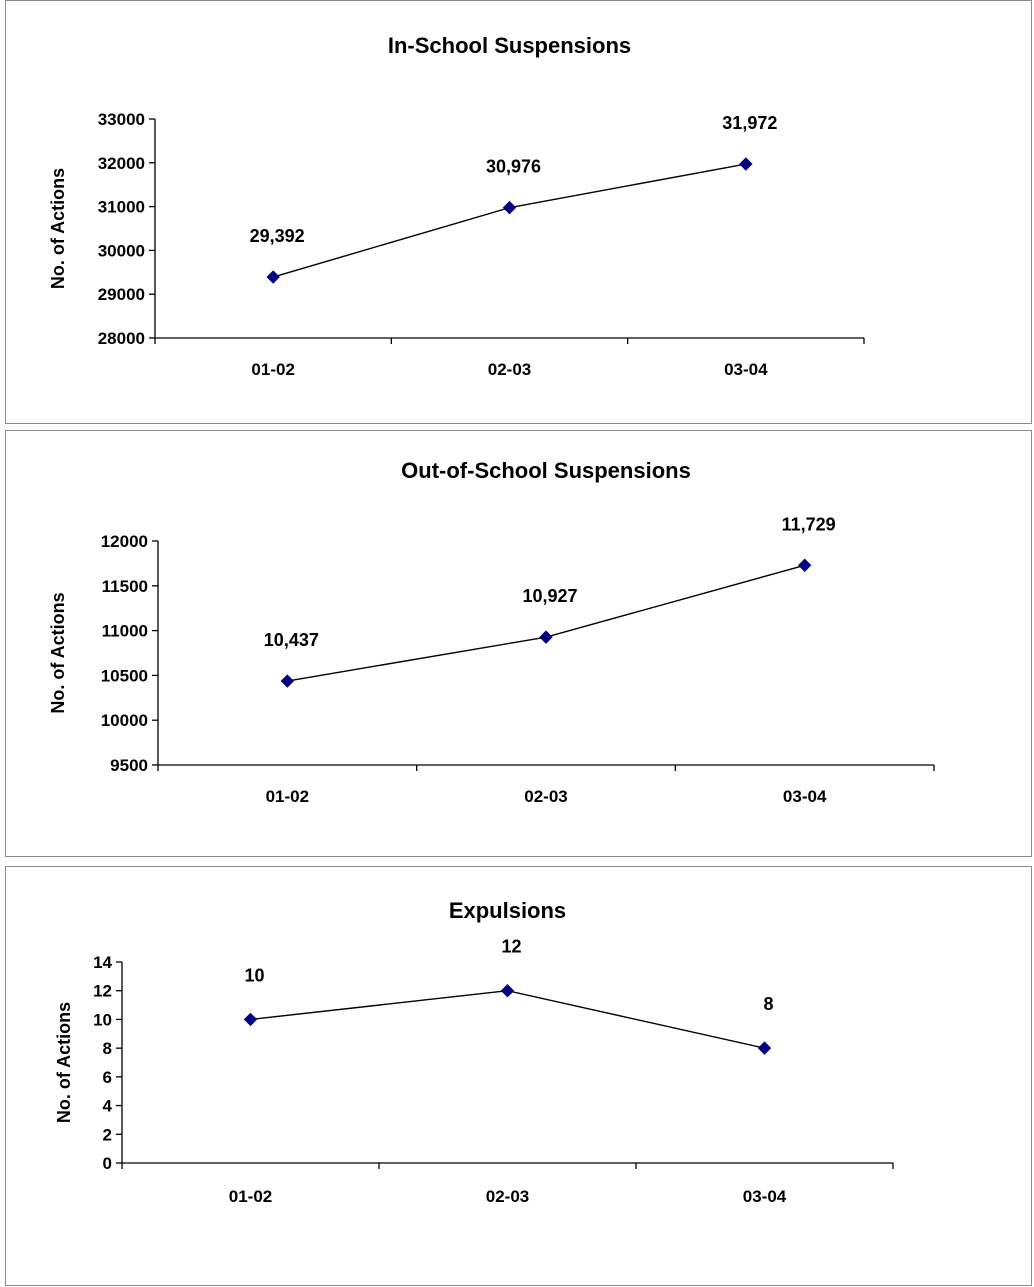 This screenshot has width=1034, height=1287. I want to click on y-tick-label: 32000, so click(121, 163).